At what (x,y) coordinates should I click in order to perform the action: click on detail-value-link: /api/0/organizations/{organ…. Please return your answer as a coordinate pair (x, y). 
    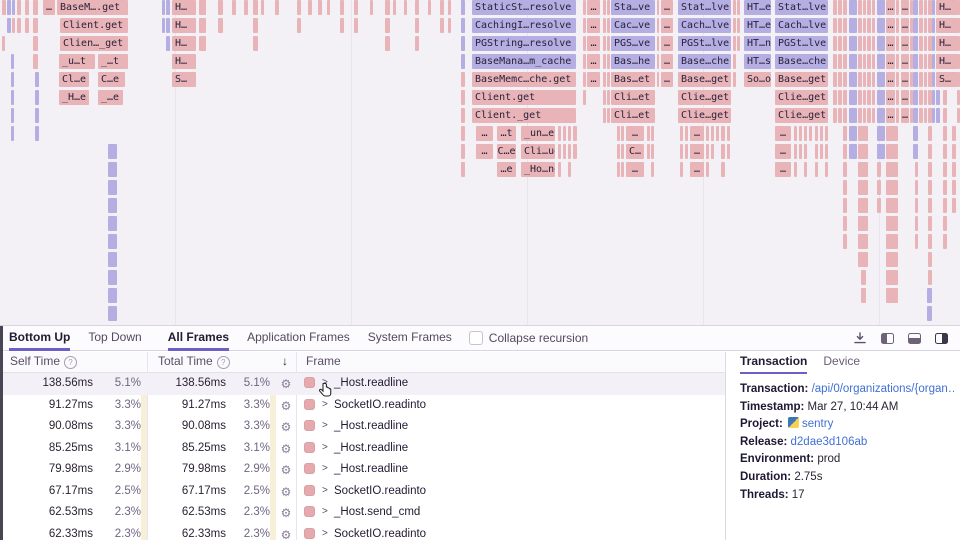
    Looking at the image, I should click on (883, 389).